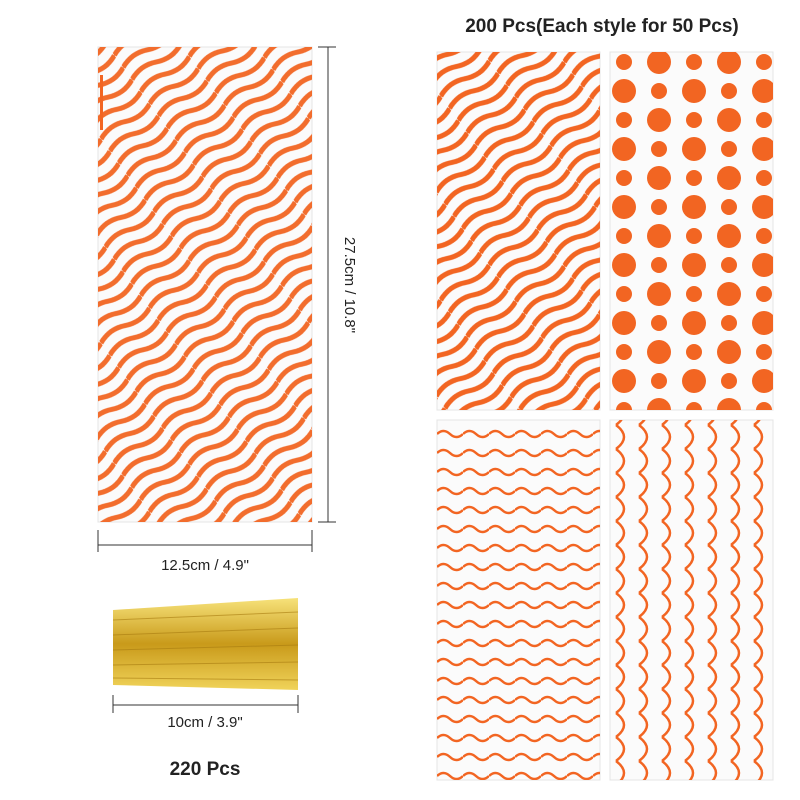 The width and height of the screenshot is (800, 800). I want to click on width-dimension, so click(205, 541).